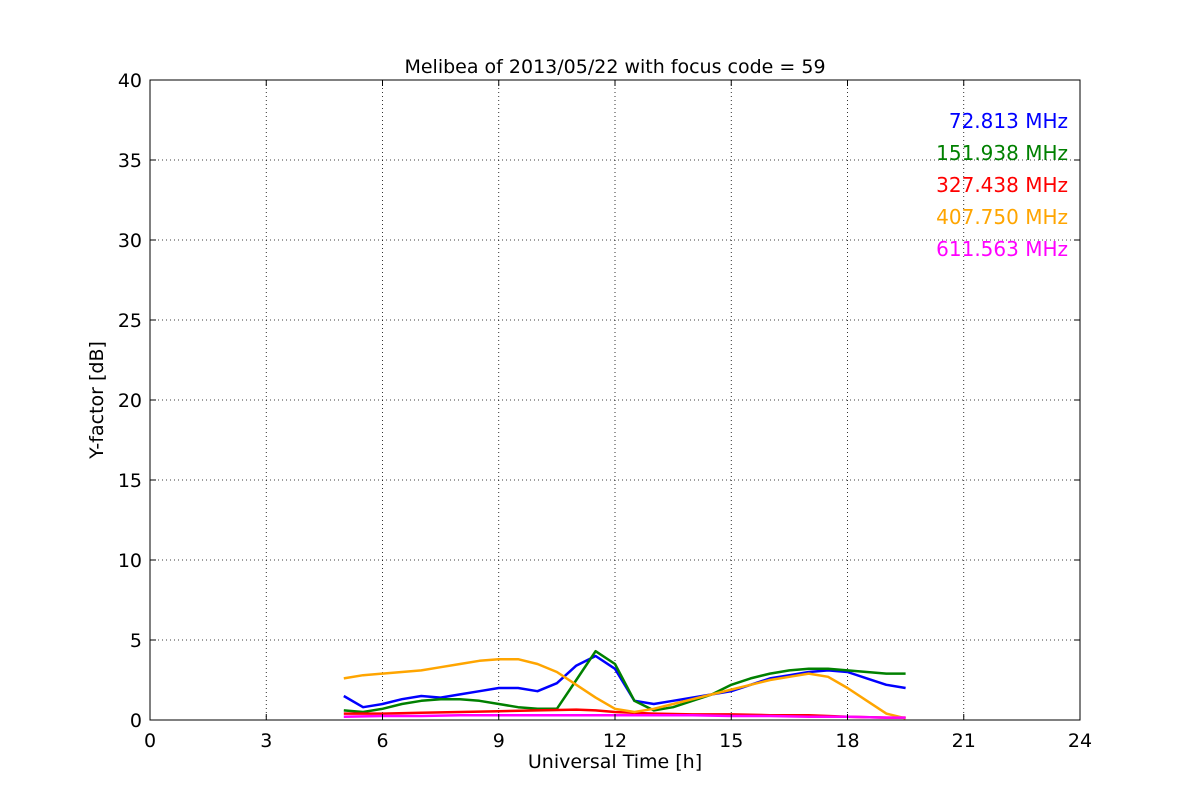 The width and height of the screenshot is (1200, 804). I want to click on series-group, so click(624, 684).